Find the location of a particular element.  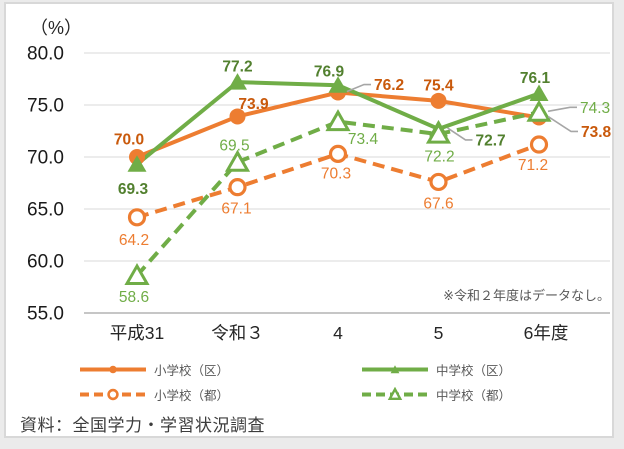

chart-note: ※令和２年度はデータなし。 is located at coordinates (526, 295).